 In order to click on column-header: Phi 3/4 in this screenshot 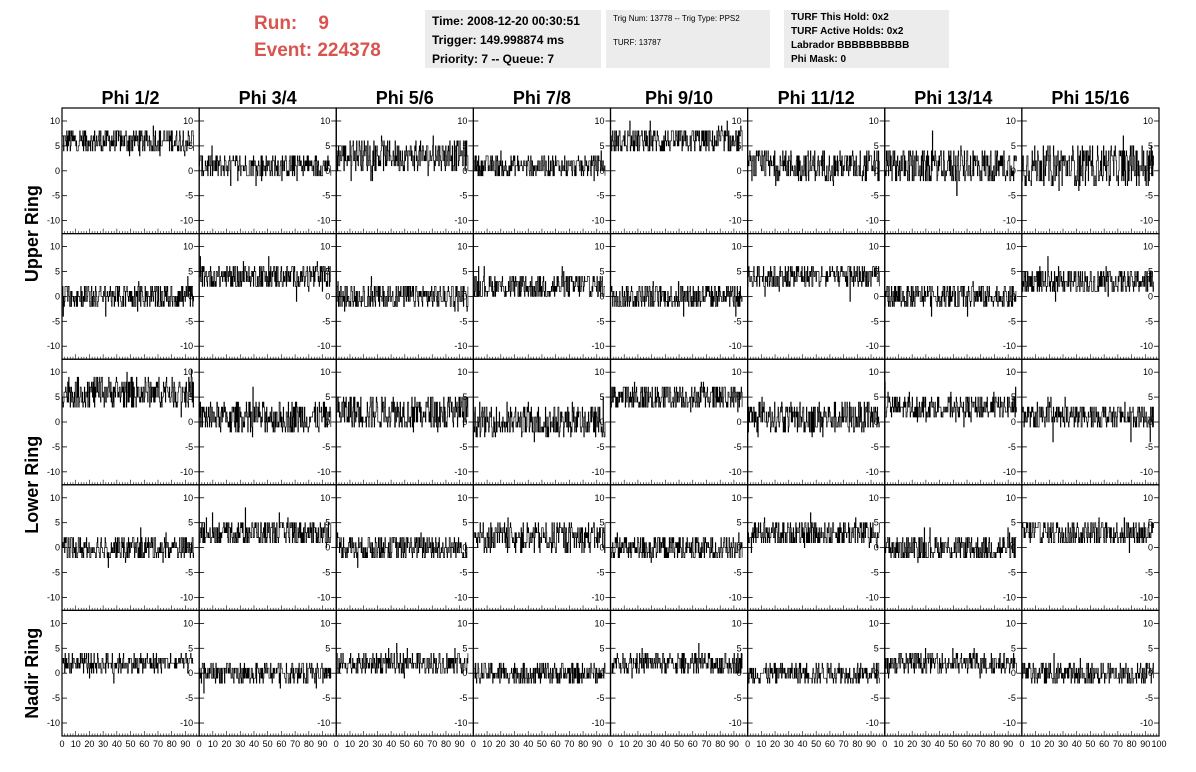, I will do `click(268, 98)`.